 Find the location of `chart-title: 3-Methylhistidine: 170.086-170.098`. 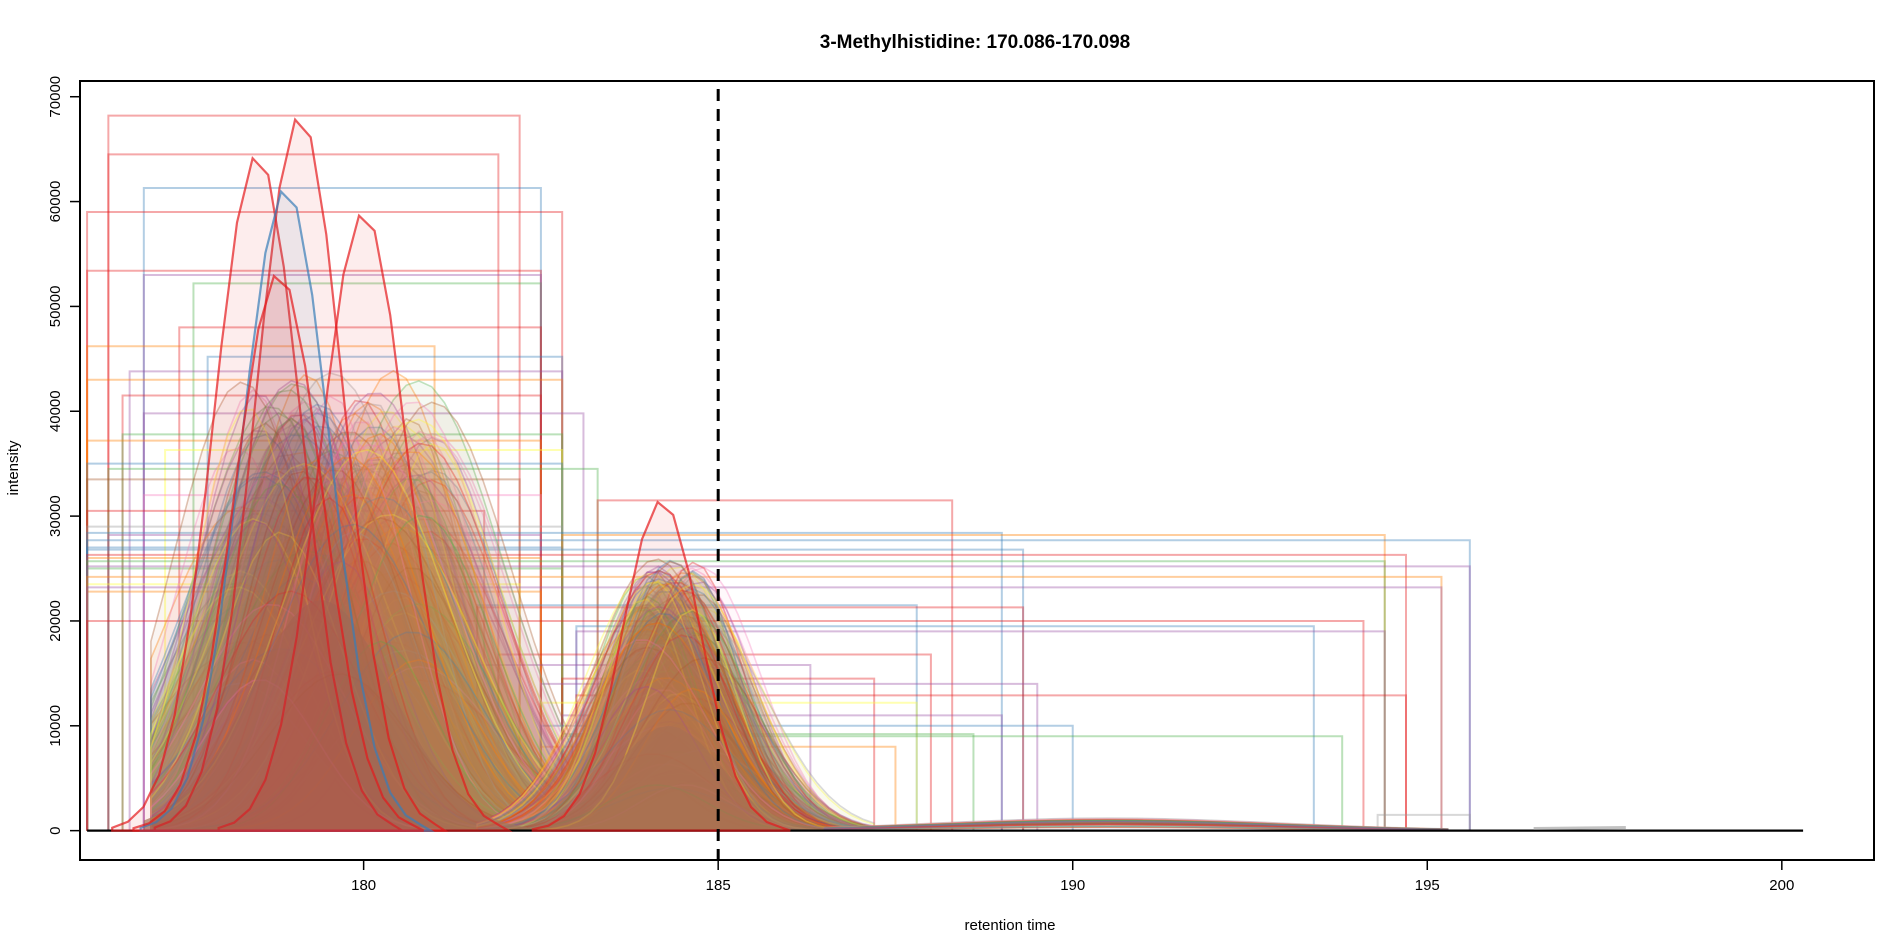

chart-title: 3-Methylhistidine: 170.086-170.098 is located at coordinates (975, 42).